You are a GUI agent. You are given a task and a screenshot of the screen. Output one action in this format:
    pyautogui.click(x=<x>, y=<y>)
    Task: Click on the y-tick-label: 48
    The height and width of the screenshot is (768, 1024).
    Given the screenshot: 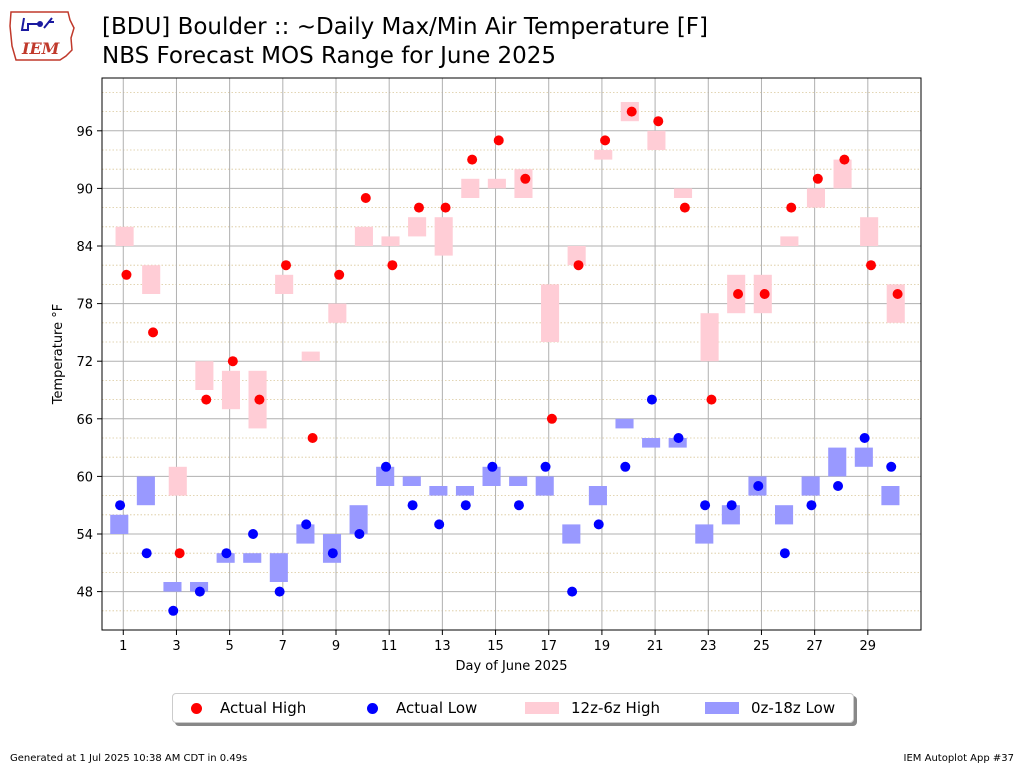 What is the action you would take?
    pyautogui.click(x=84, y=593)
    